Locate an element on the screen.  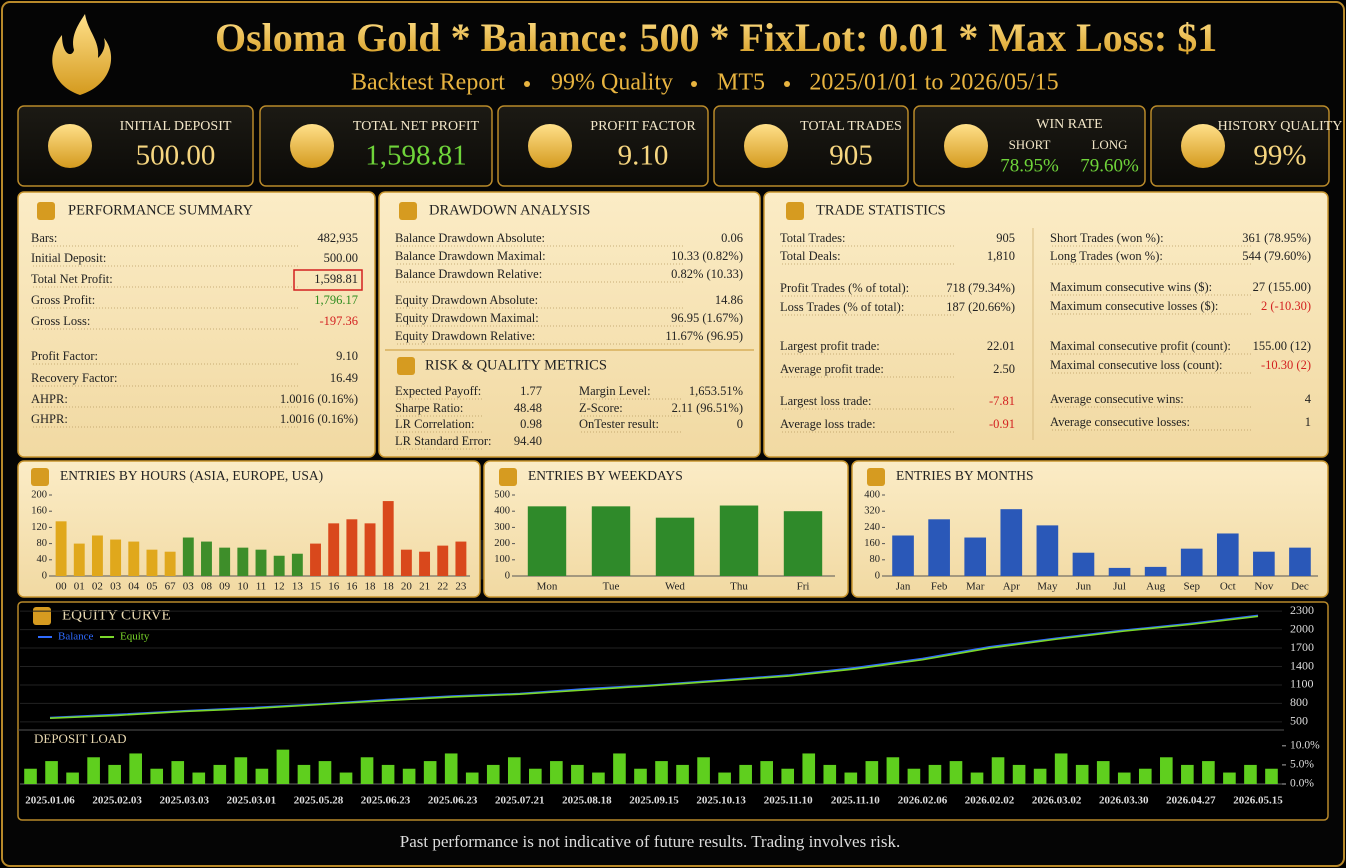
card-label: PROFIT FACTOR is located at coordinates (643, 126).